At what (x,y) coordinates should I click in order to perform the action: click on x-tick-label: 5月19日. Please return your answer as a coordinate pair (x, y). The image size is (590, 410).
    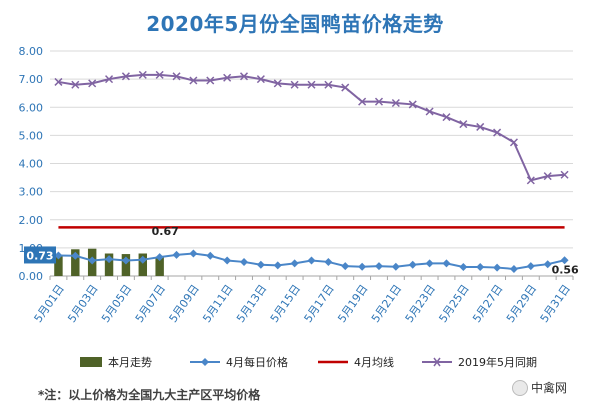
    Looking at the image, I should click on (352, 303).